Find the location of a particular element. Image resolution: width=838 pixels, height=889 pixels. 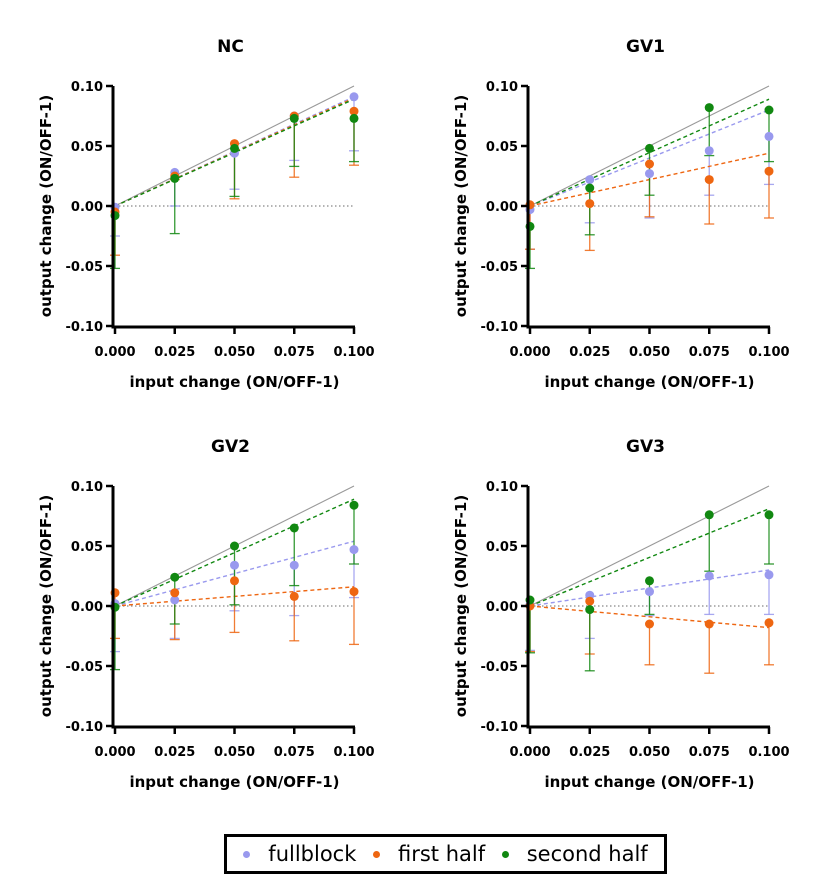

chart-title: NC is located at coordinates (230, 47).